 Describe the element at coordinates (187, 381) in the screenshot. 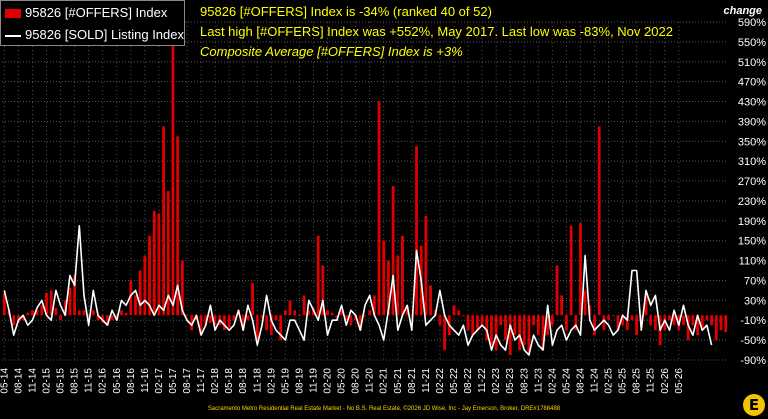

I see `x-tick-label: 08-17` at that location.